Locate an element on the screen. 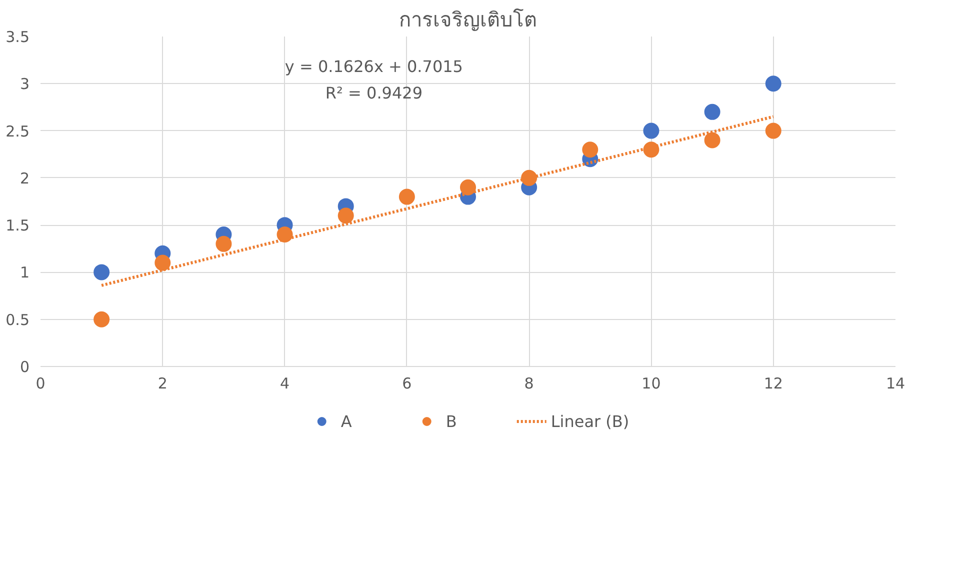 Image resolution: width=961 pixels, height=578 pixels. legend-label: Linear (B) is located at coordinates (590, 421).